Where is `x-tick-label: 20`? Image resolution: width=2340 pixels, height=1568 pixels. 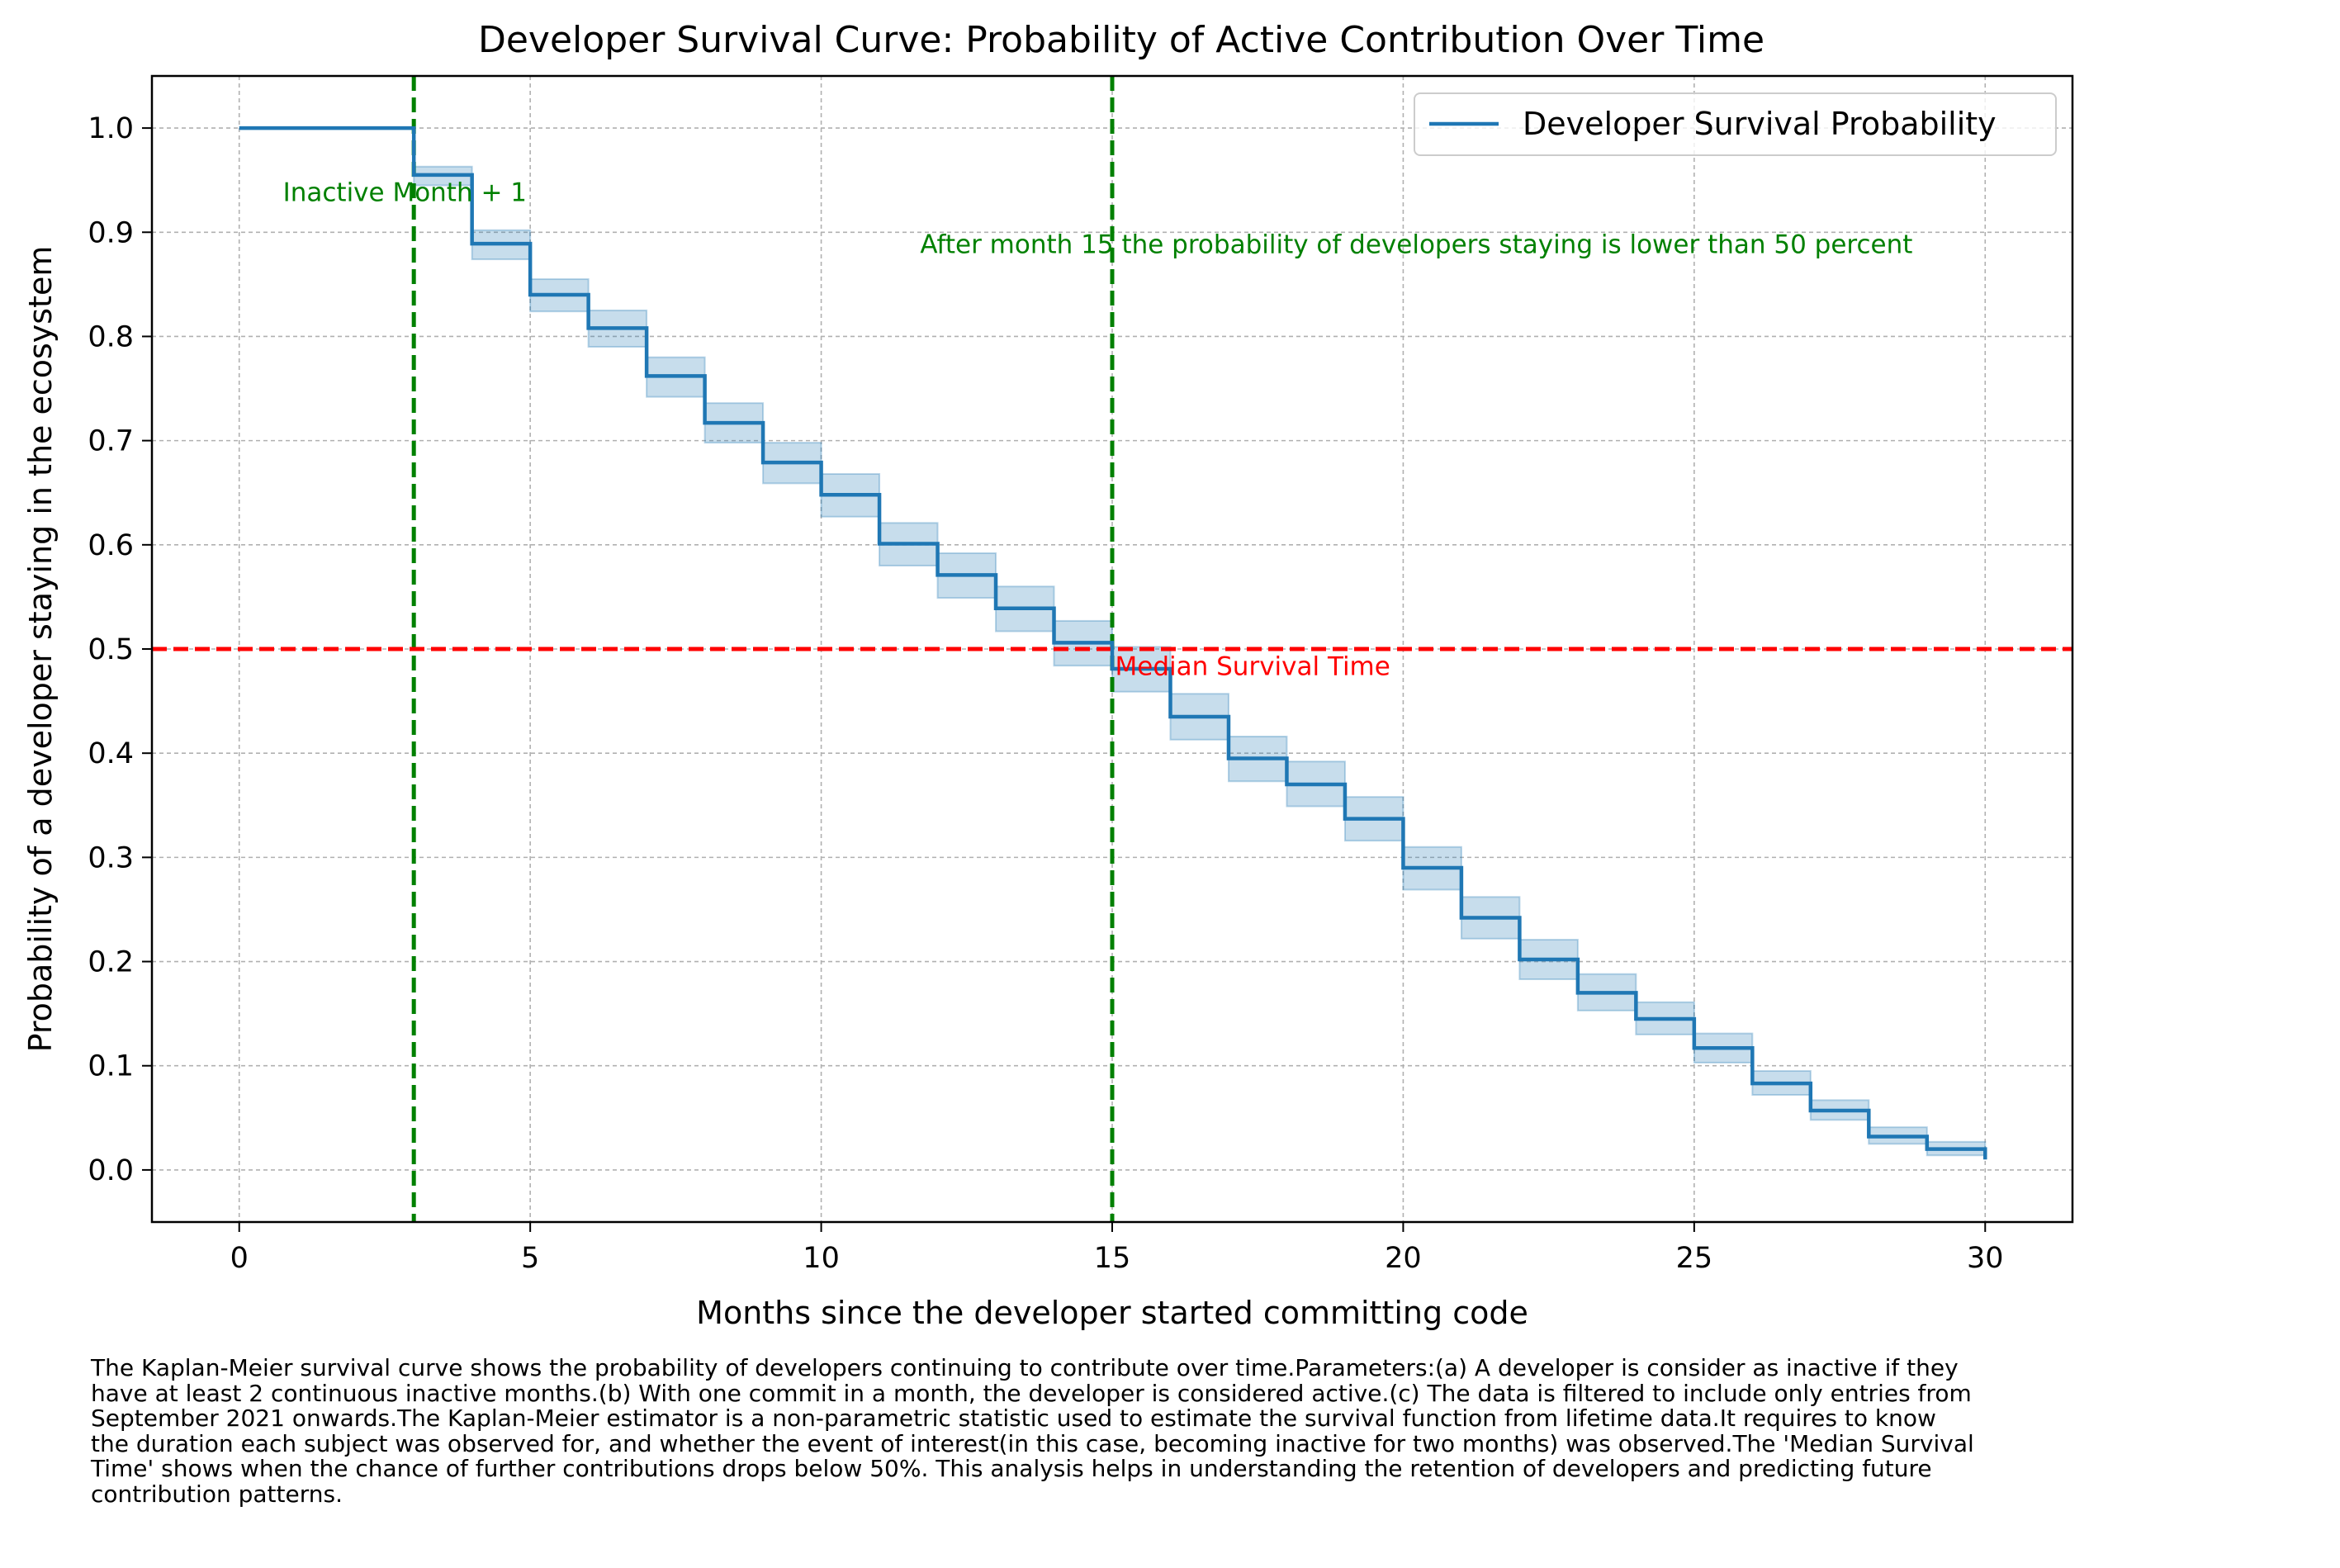
x-tick-label: 20 is located at coordinates (1403, 1258).